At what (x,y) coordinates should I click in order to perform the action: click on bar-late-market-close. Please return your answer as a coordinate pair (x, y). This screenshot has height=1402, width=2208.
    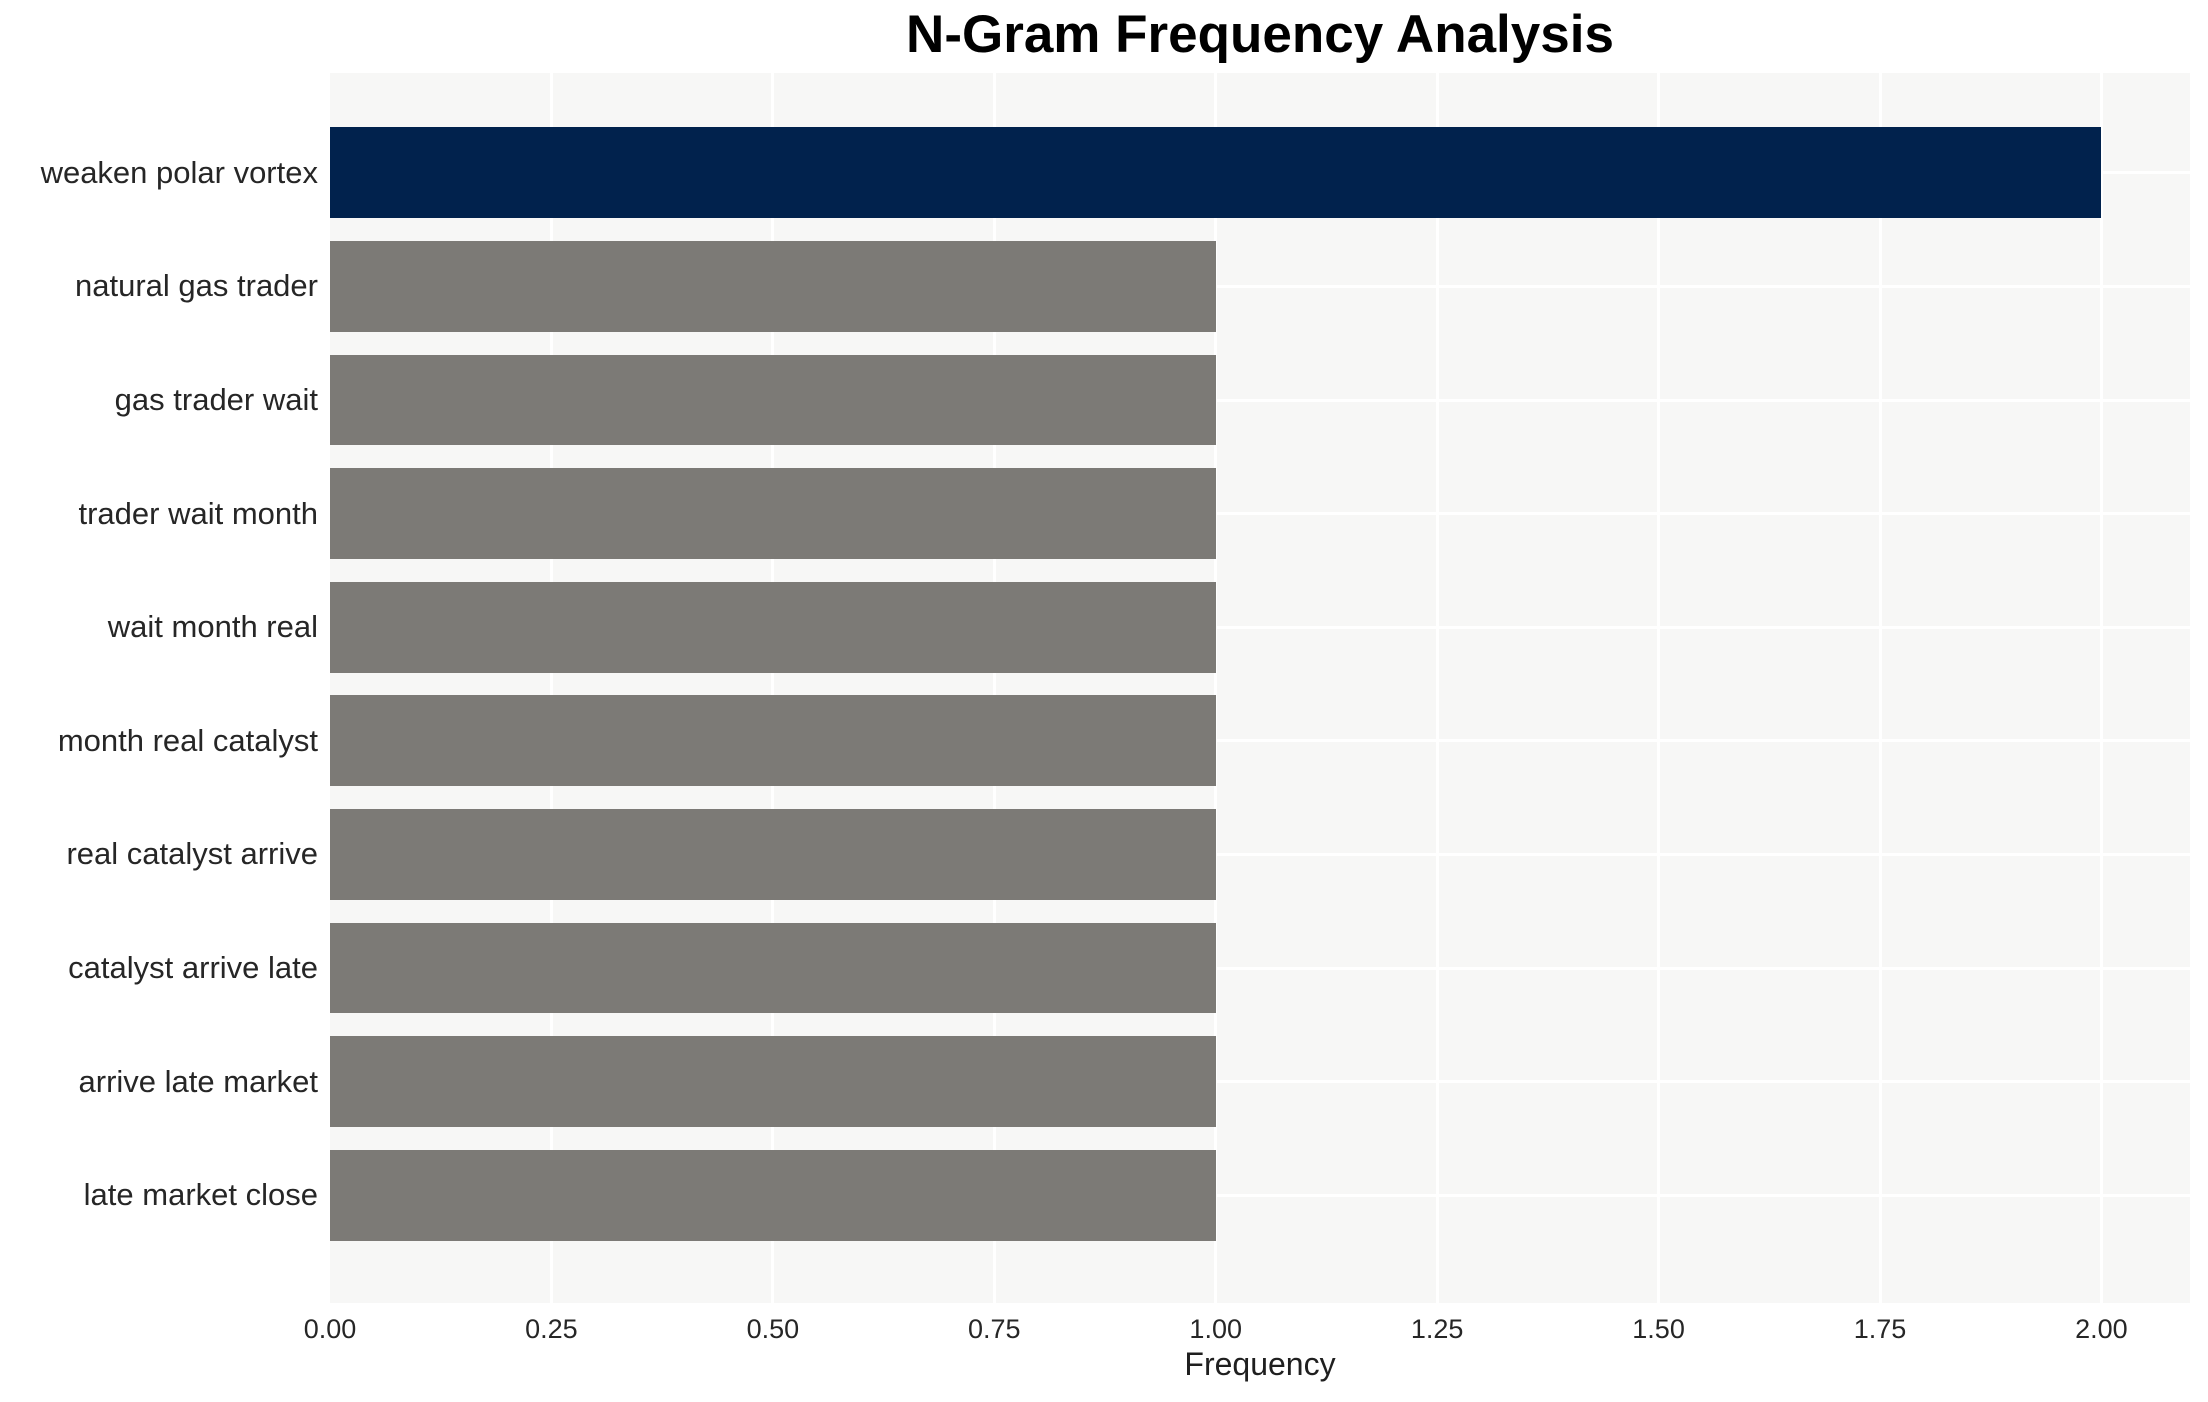
    Looking at the image, I should click on (773, 1195).